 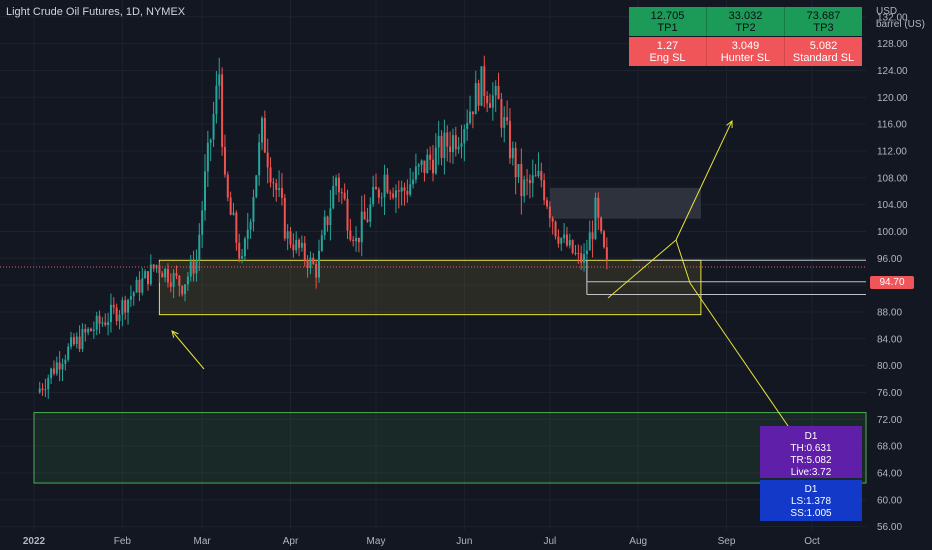 What do you see at coordinates (745, 27) in the screenshot?
I see `tp2-label: TP2` at bounding box center [745, 27].